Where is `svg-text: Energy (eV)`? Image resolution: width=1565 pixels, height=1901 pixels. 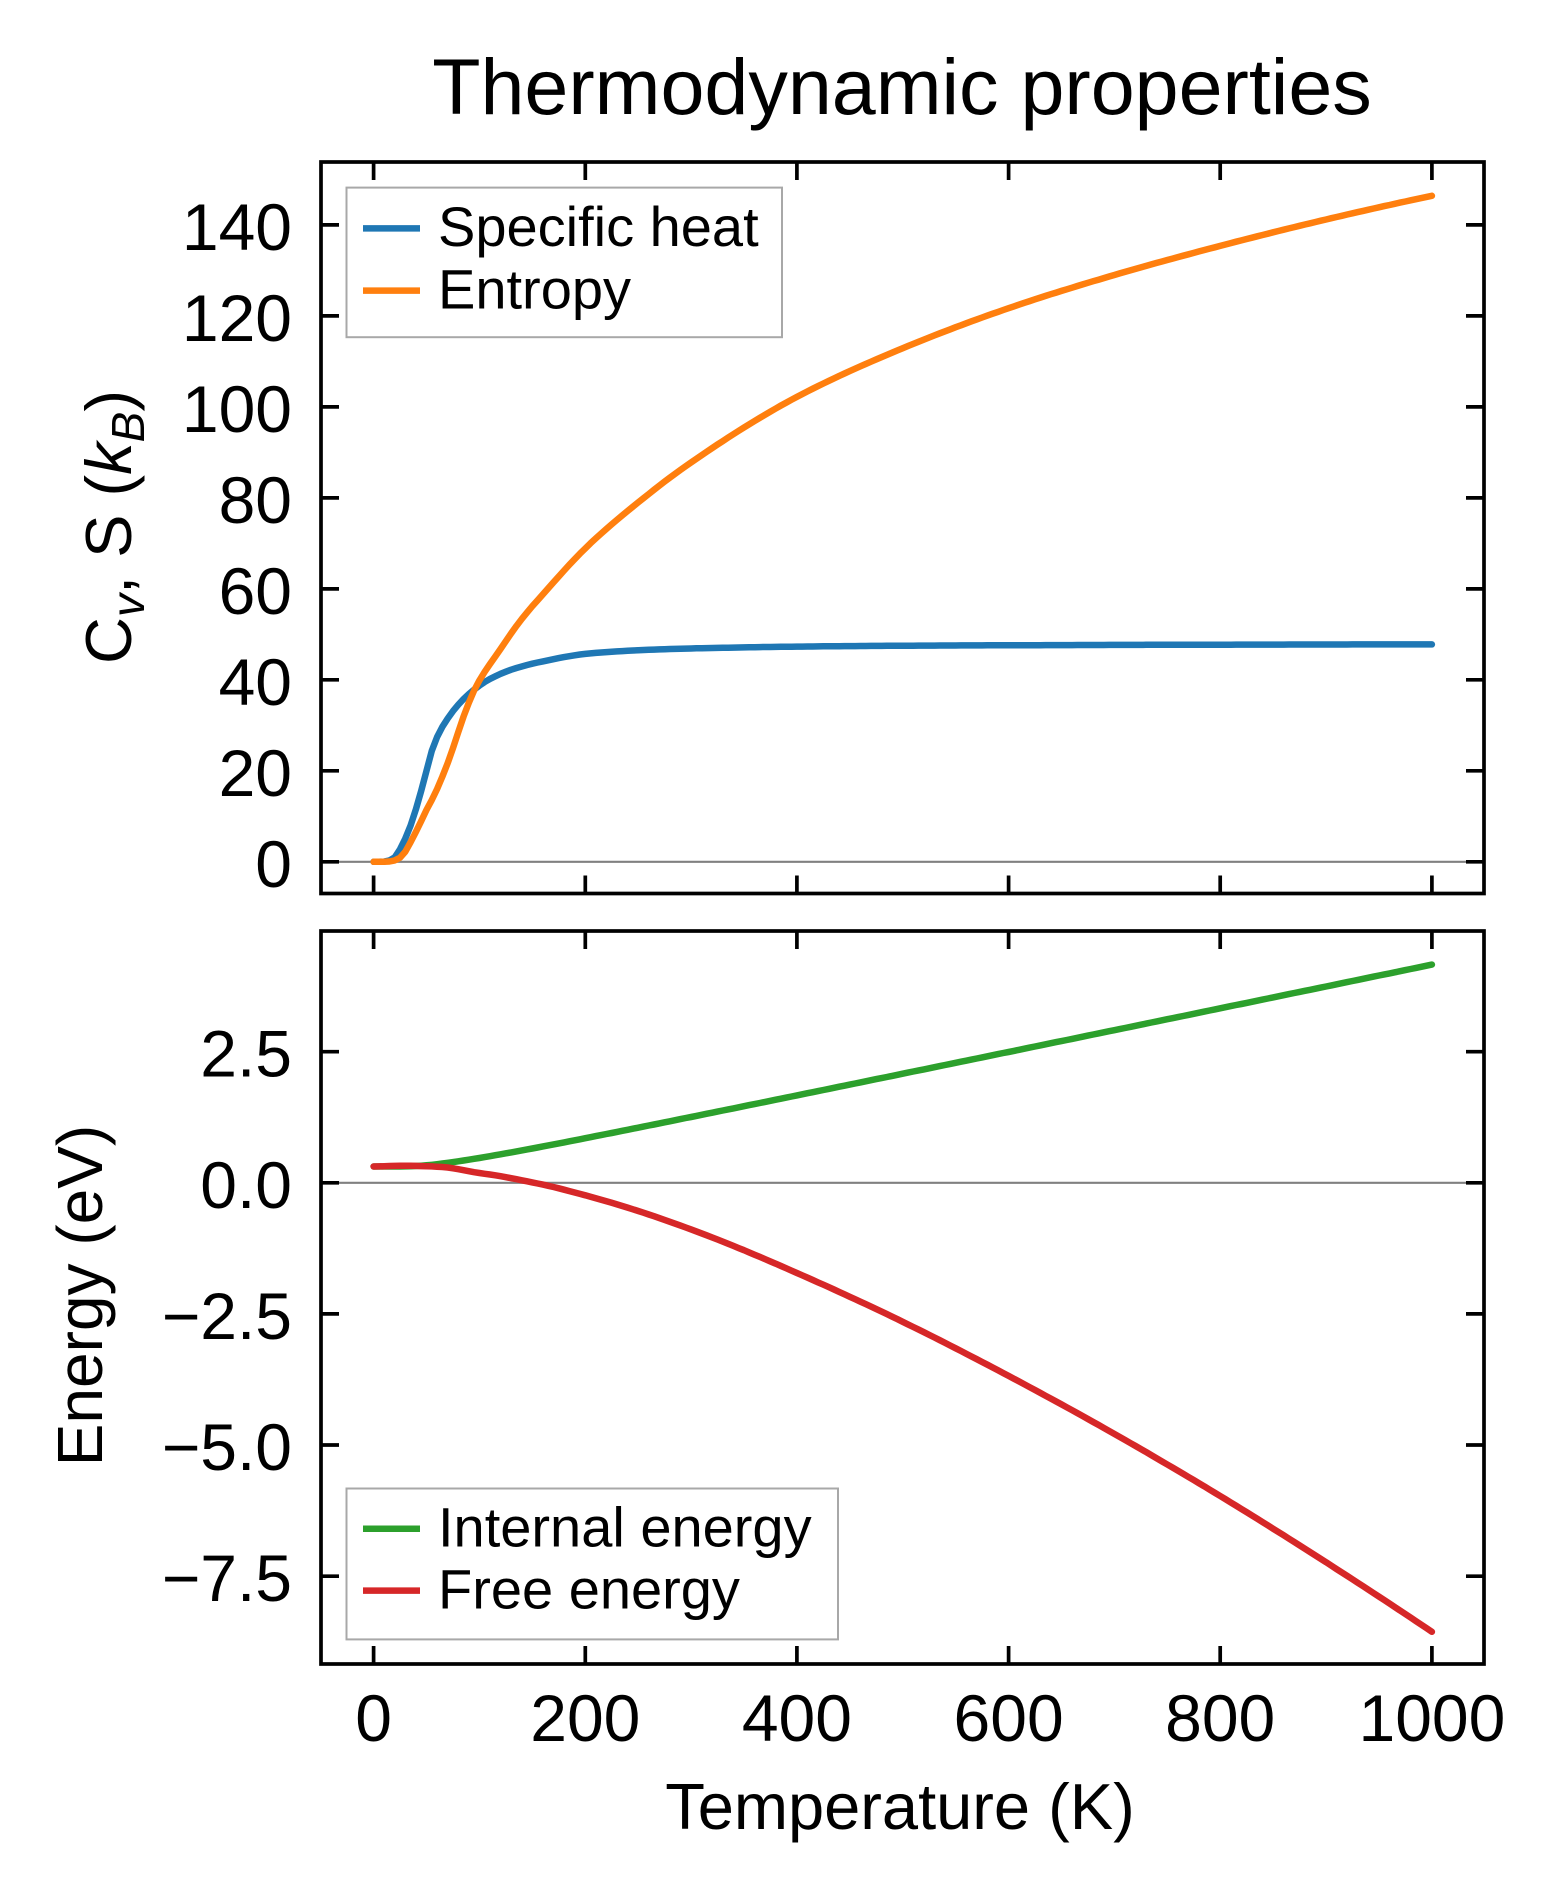 svg-text: Energy (eV) is located at coordinates (80, 1295).